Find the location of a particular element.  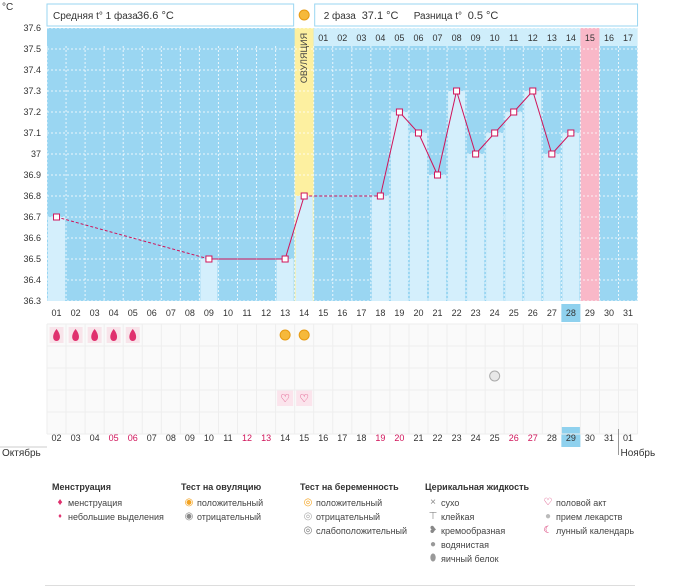

top-date-label: 23 is located at coordinates (476, 313).